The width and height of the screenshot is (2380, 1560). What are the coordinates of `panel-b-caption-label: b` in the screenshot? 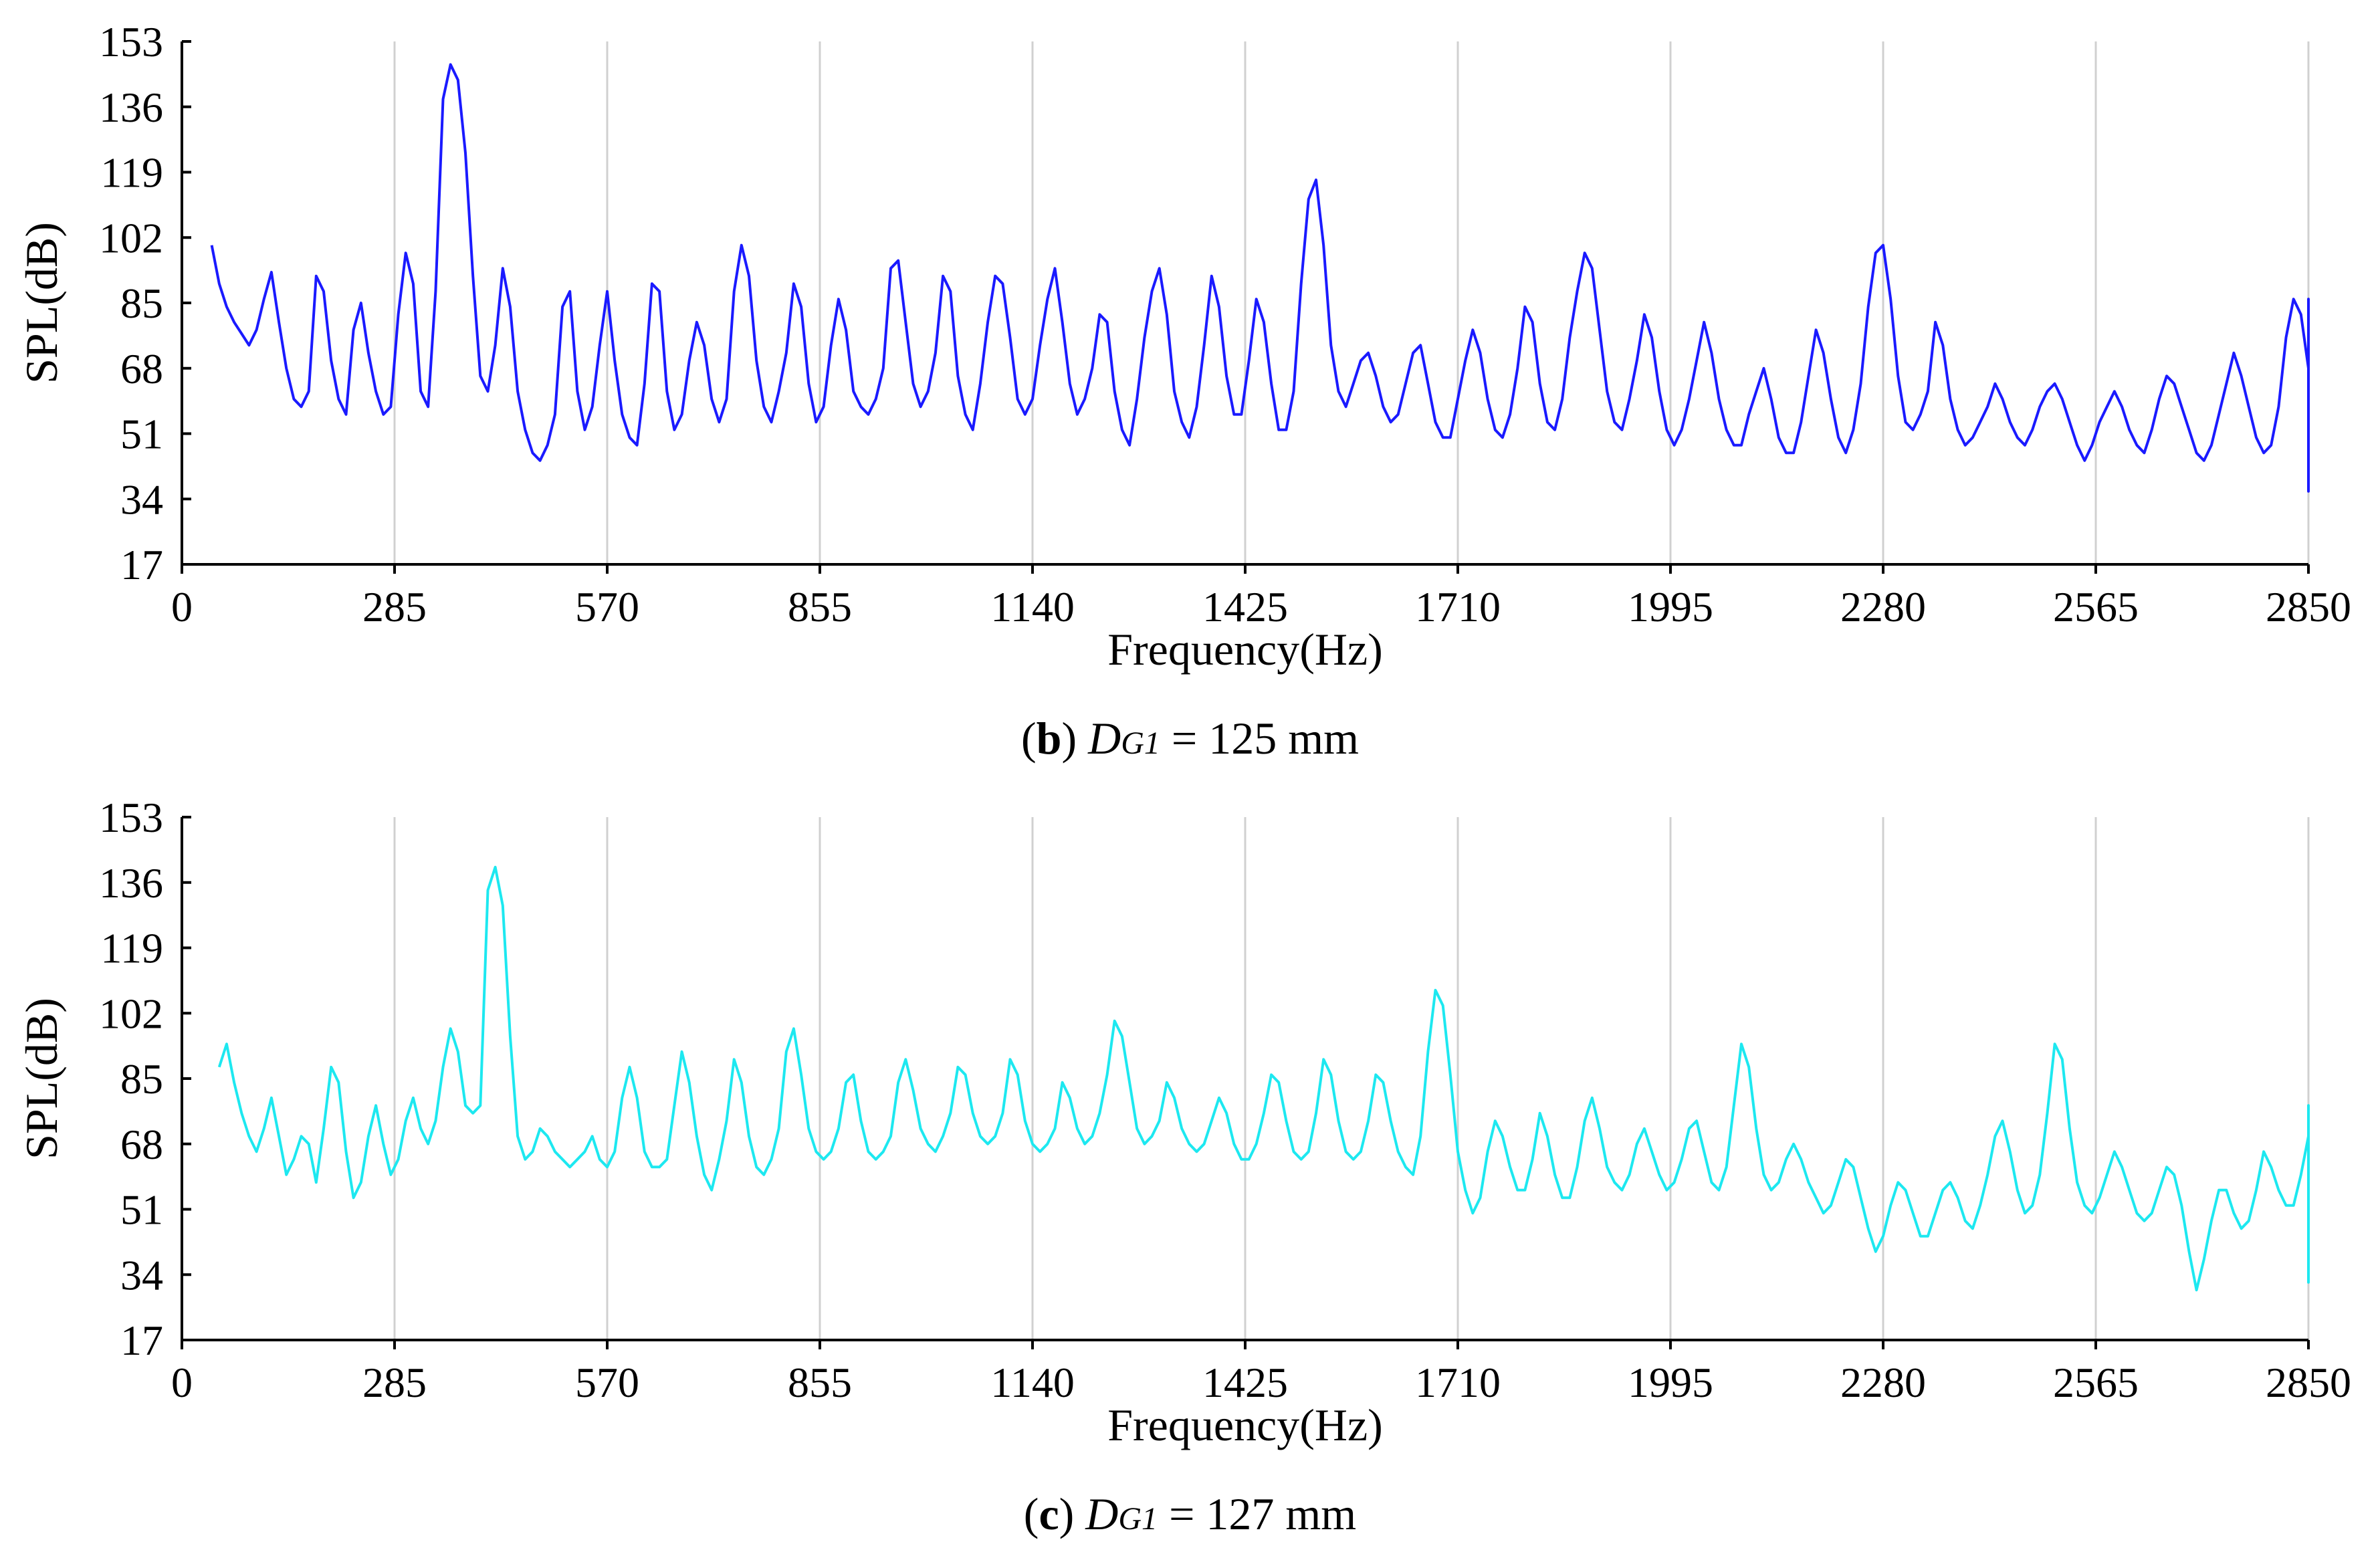 It's located at (1049, 738).